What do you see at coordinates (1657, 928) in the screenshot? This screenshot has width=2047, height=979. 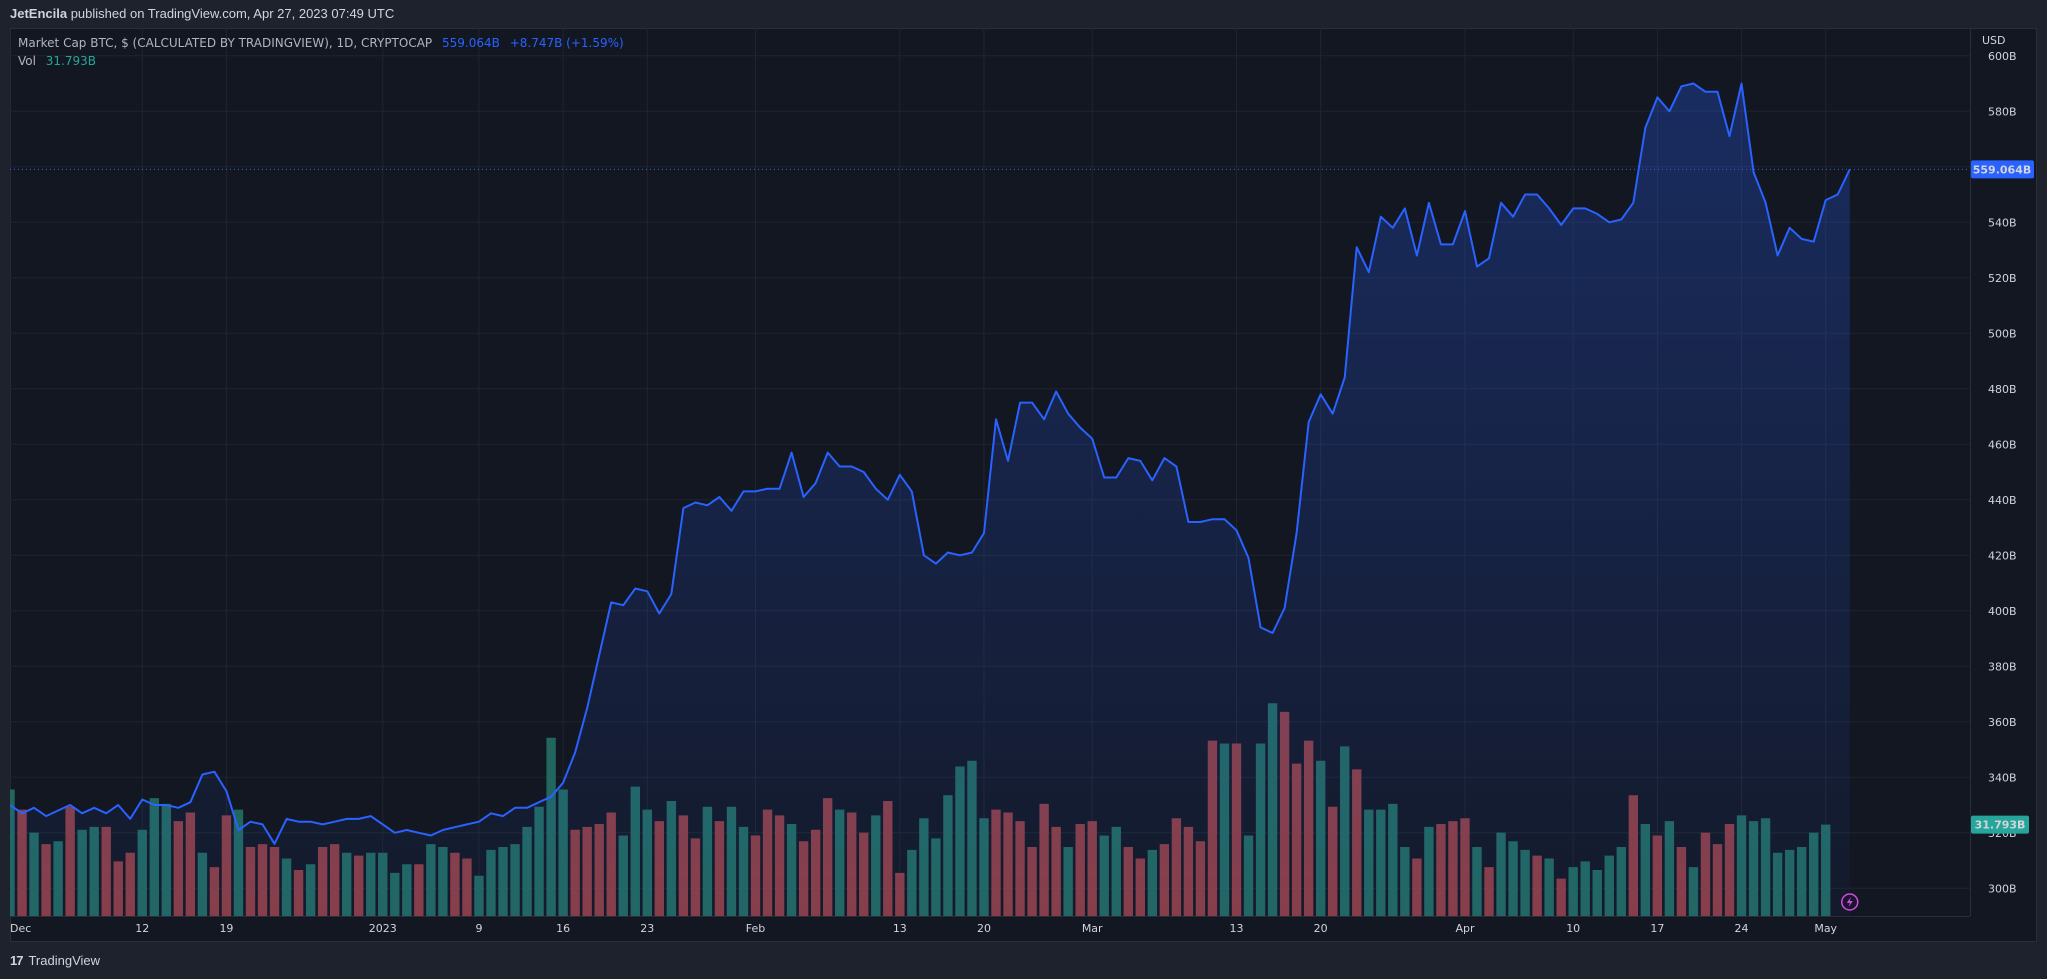 I see `x-tick-label: 17` at bounding box center [1657, 928].